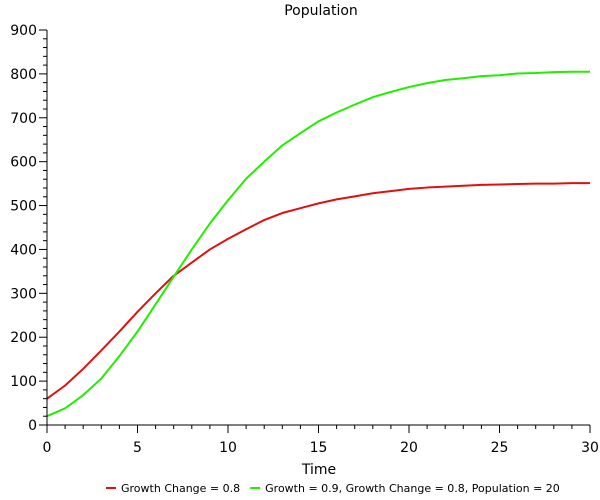 Image resolution: width=600 pixels, height=500 pixels. What do you see at coordinates (23, 382) in the screenshot?
I see `y-tick-label: 100` at bounding box center [23, 382].